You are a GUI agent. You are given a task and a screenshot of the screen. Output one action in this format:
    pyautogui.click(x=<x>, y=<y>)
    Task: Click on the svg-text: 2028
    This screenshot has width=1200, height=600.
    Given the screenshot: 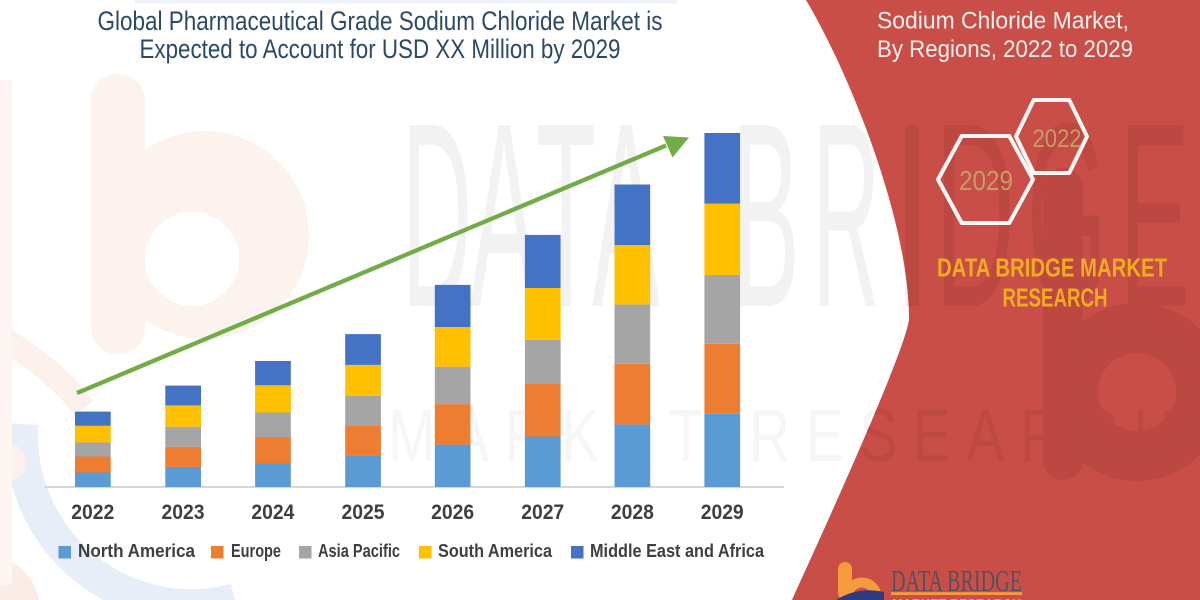 What is the action you would take?
    pyautogui.click(x=632, y=512)
    